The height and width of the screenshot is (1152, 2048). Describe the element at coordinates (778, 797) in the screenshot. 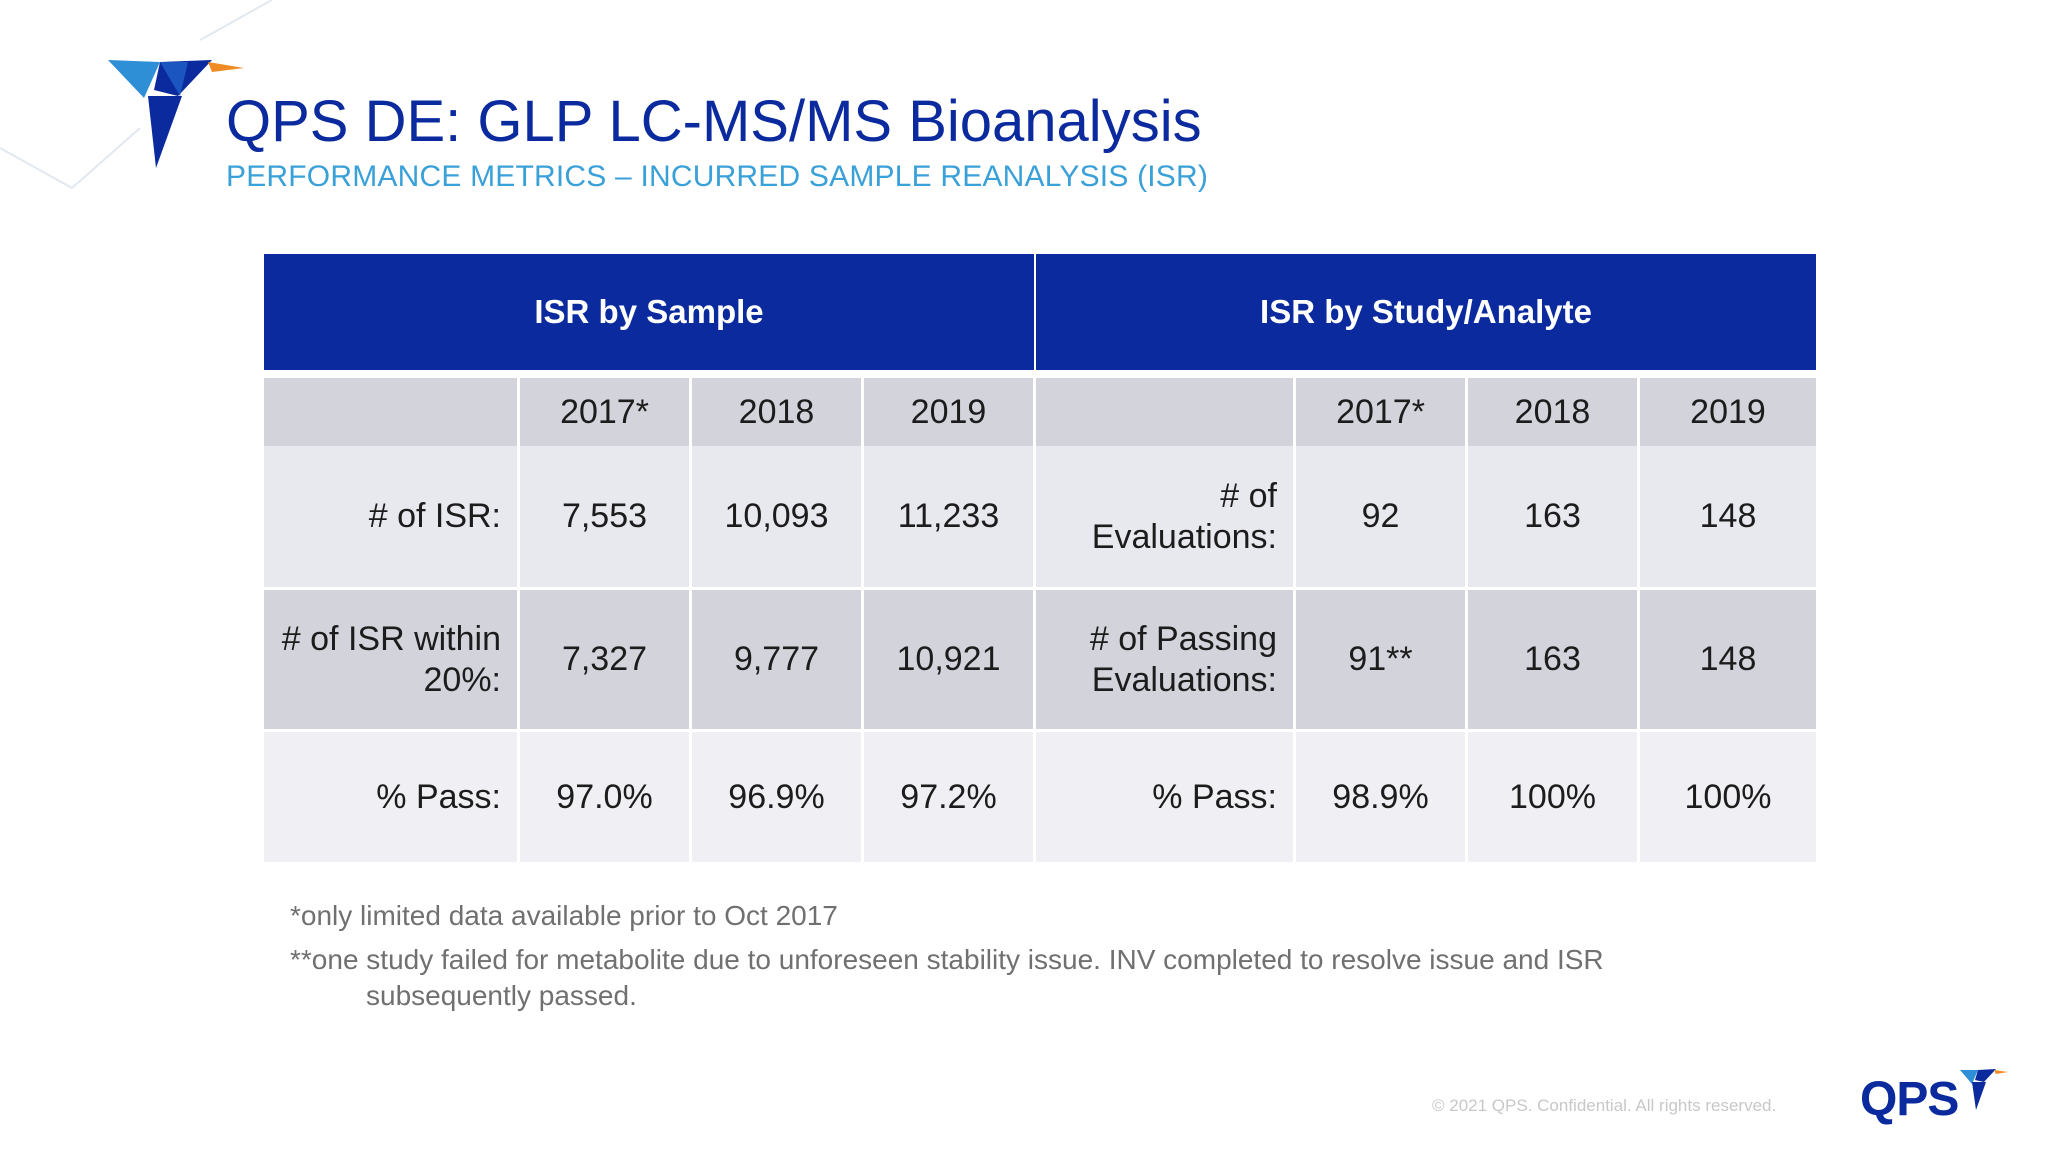

I see `table-cell: 96.9%` at that location.